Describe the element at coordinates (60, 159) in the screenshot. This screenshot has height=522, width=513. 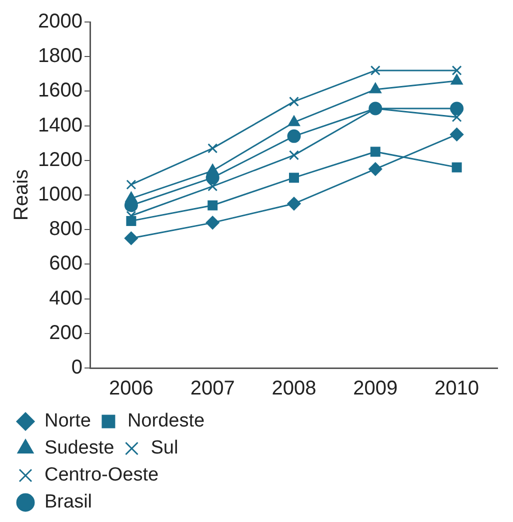
I see `y-tick-label: 1200` at that location.